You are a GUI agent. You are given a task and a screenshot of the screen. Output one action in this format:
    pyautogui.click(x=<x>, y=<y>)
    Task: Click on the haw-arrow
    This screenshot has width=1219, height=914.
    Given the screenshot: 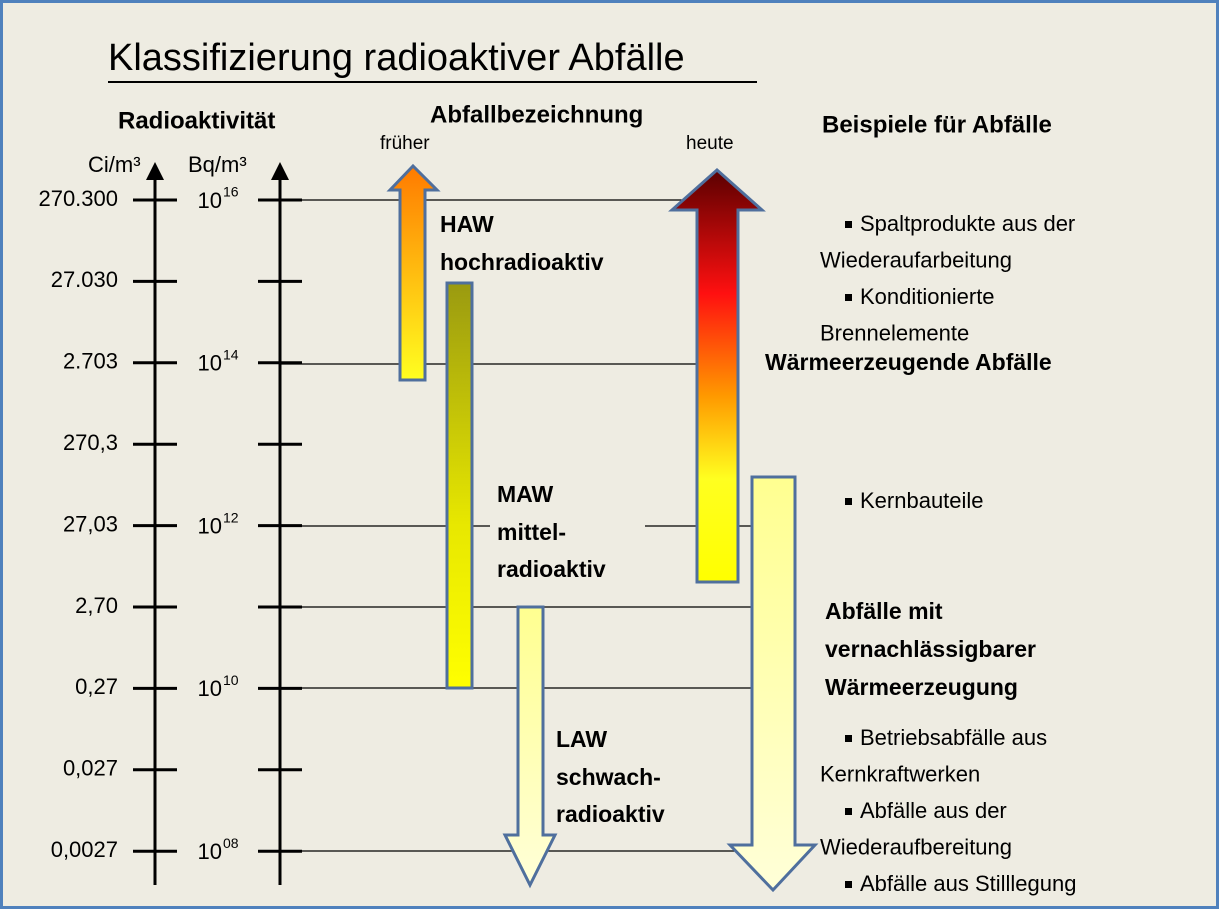 What is the action you would take?
    pyautogui.click(x=413, y=272)
    